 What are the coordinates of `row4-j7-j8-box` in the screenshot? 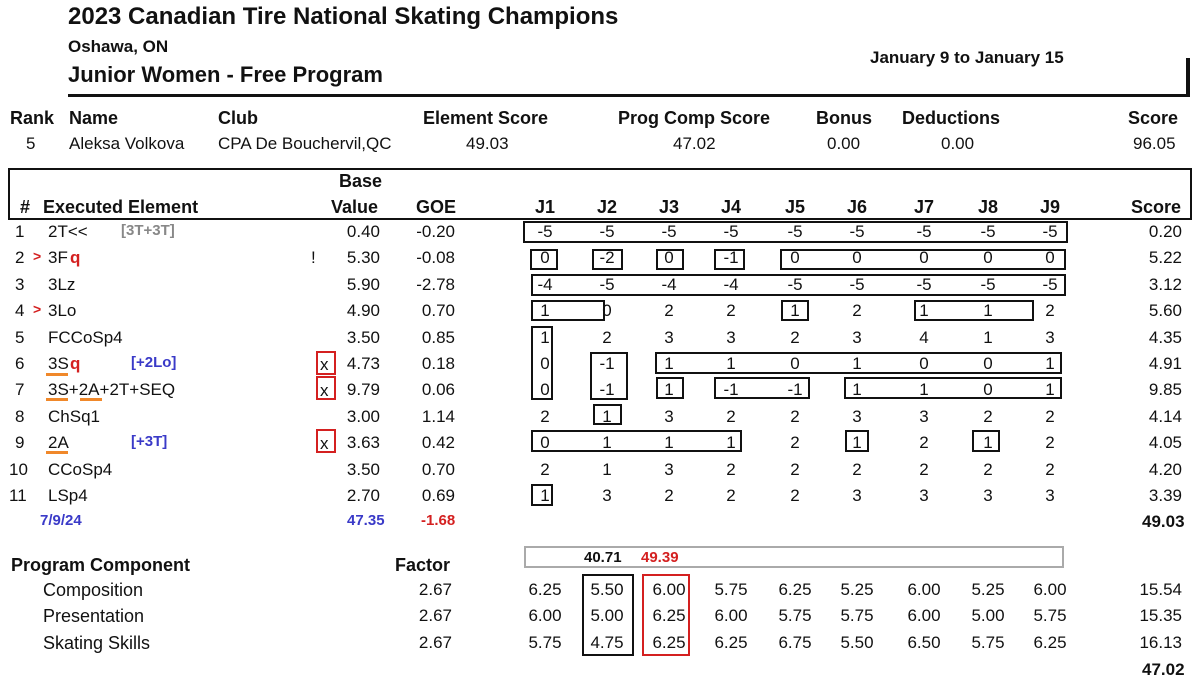 It's located at (974, 310).